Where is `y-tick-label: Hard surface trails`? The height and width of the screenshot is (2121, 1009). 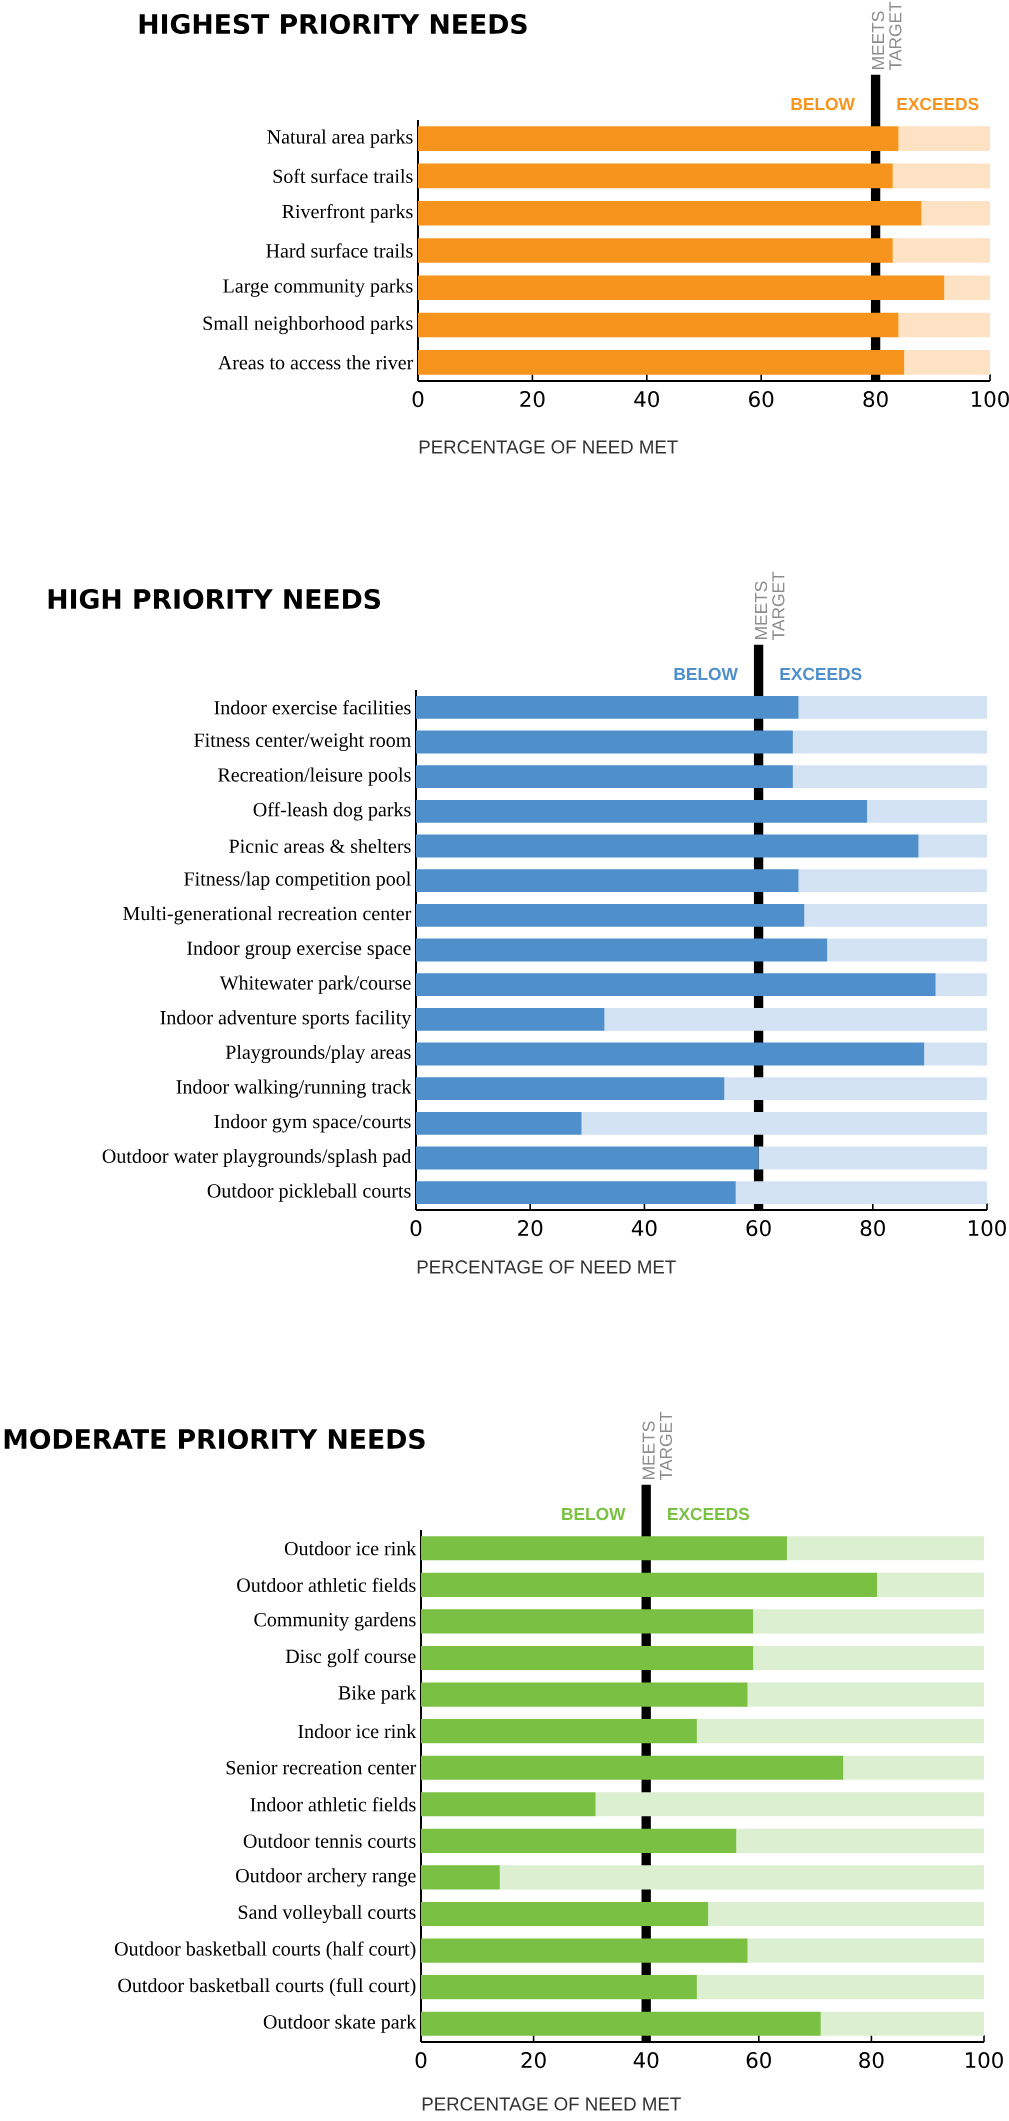 y-tick-label: Hard surface trails is located at coordinates (339, 250).